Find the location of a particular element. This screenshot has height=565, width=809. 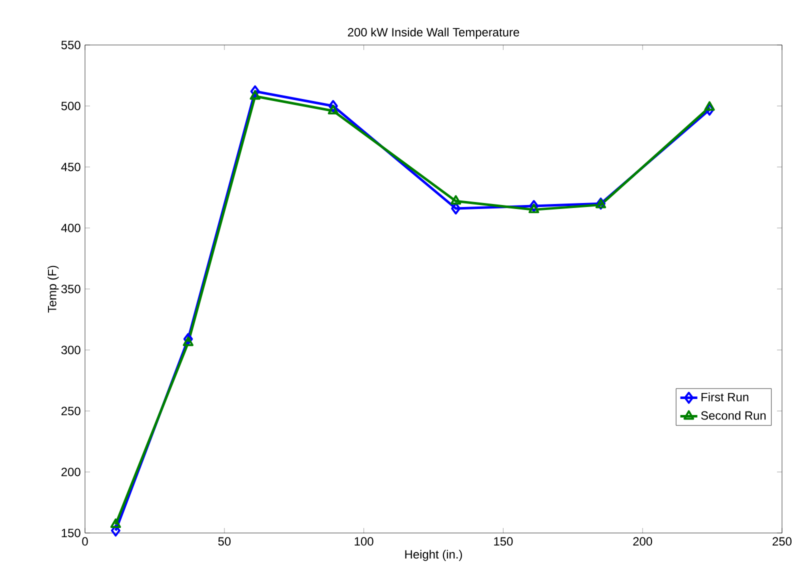

x-tick-label: 250 is located at coordinates (782, 541).